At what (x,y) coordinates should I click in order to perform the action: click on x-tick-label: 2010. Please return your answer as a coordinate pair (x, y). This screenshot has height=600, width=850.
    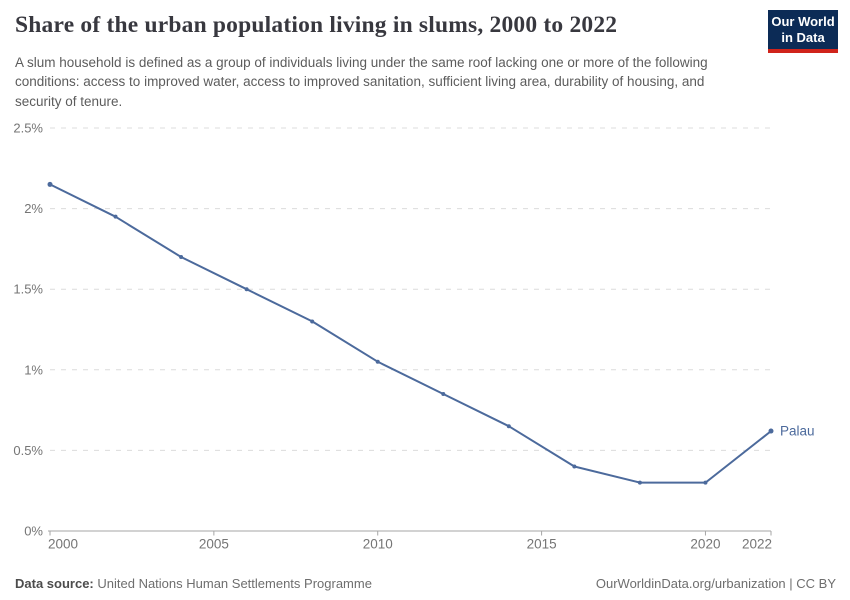
    Looking at the image, I should click on (378, 544).